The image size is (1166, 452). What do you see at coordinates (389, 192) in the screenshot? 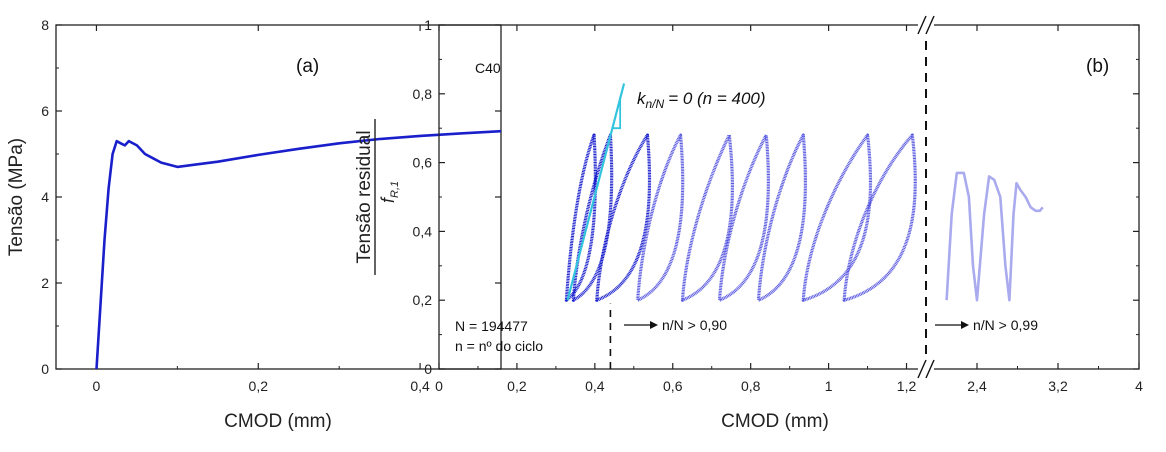
I see `panel-b-y-axis-label-bottom: fR,1` at bounding box center [389, 192].